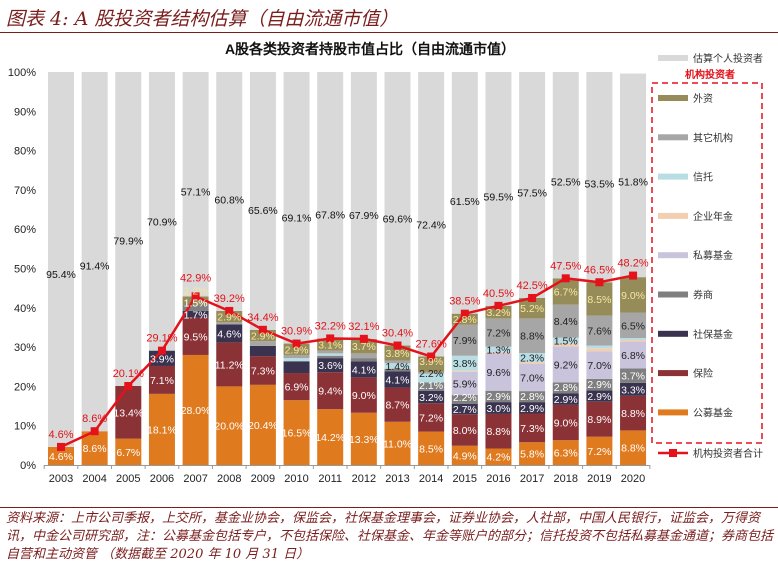 The image size is (778, 569). Describe the element at coordinates (128, 413) in the screenshot. I see `segment-label: 13.4%` at that location.